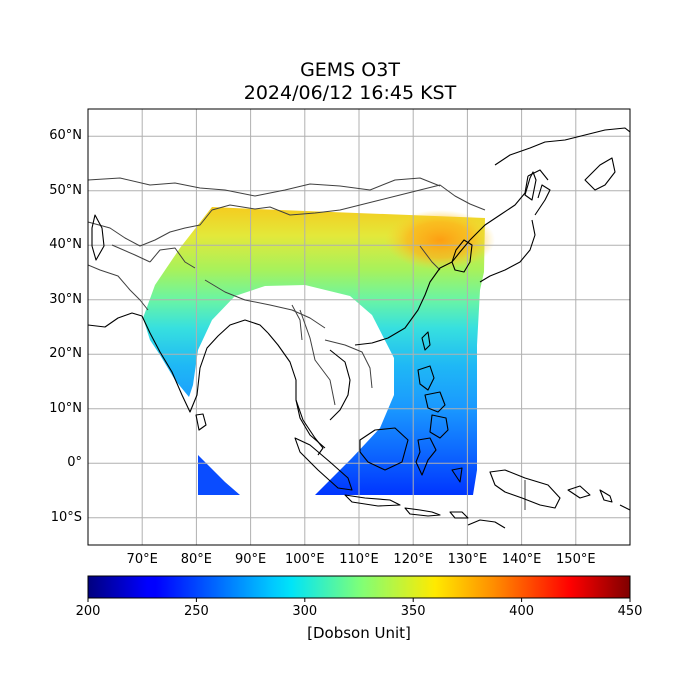 Image resolution: width=700 pixels, height=700 pixels. Describe the element at coordinates (65, 299) in the screenshot. I see `latitude-tick-label: 30°N` at that location.